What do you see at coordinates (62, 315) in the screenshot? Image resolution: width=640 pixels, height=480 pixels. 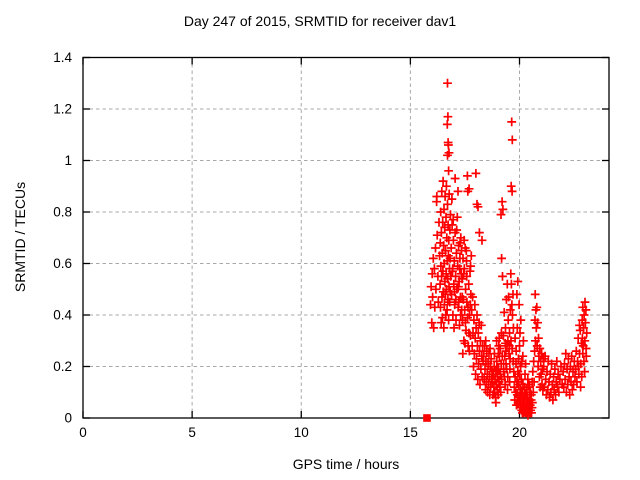 I see `y-tick-label: 0.4` at bounding box center [62, 315].